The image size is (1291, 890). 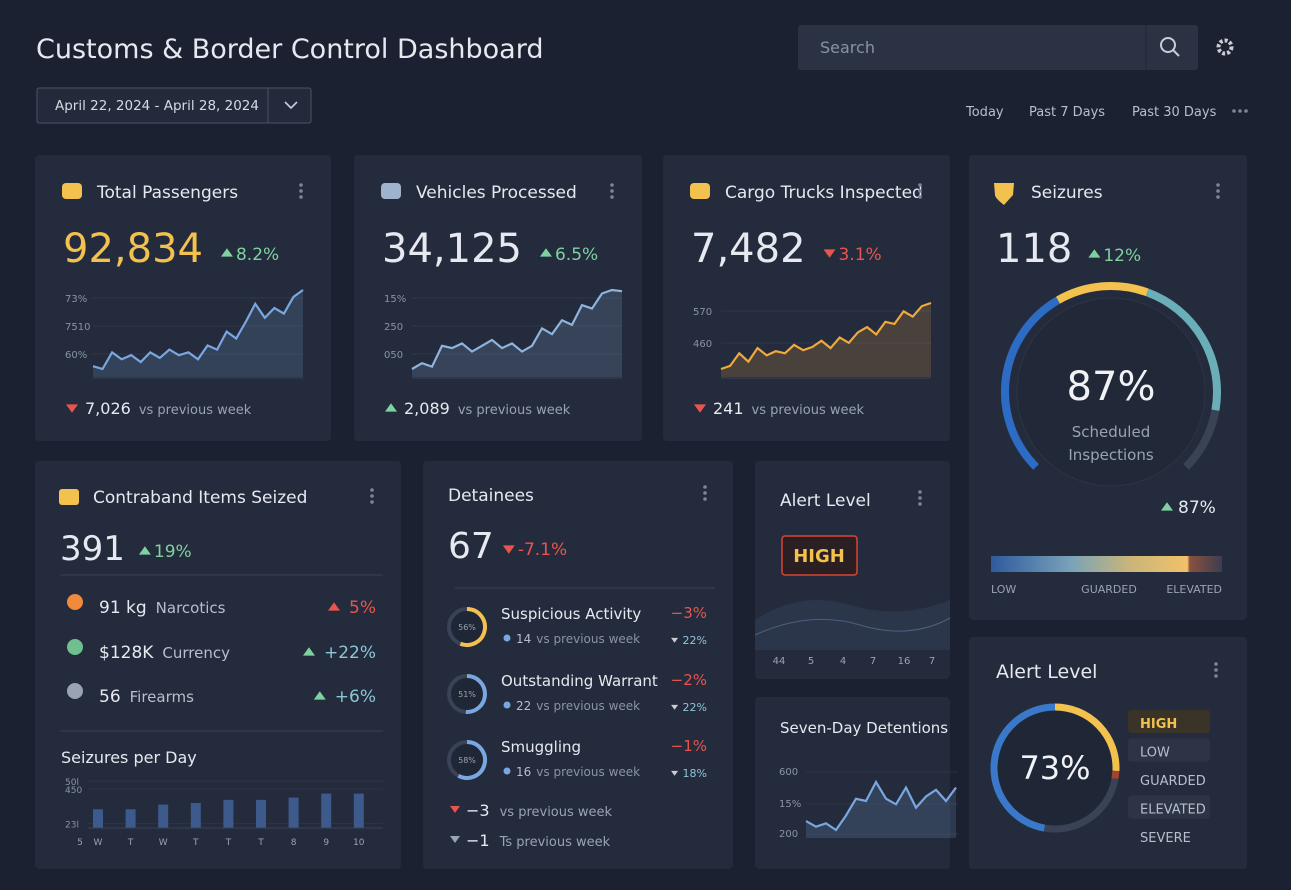 What do you see at coordinates (1168, 45) in the screenshot?
I see `search-icon` at bounding box center [1168, 45].